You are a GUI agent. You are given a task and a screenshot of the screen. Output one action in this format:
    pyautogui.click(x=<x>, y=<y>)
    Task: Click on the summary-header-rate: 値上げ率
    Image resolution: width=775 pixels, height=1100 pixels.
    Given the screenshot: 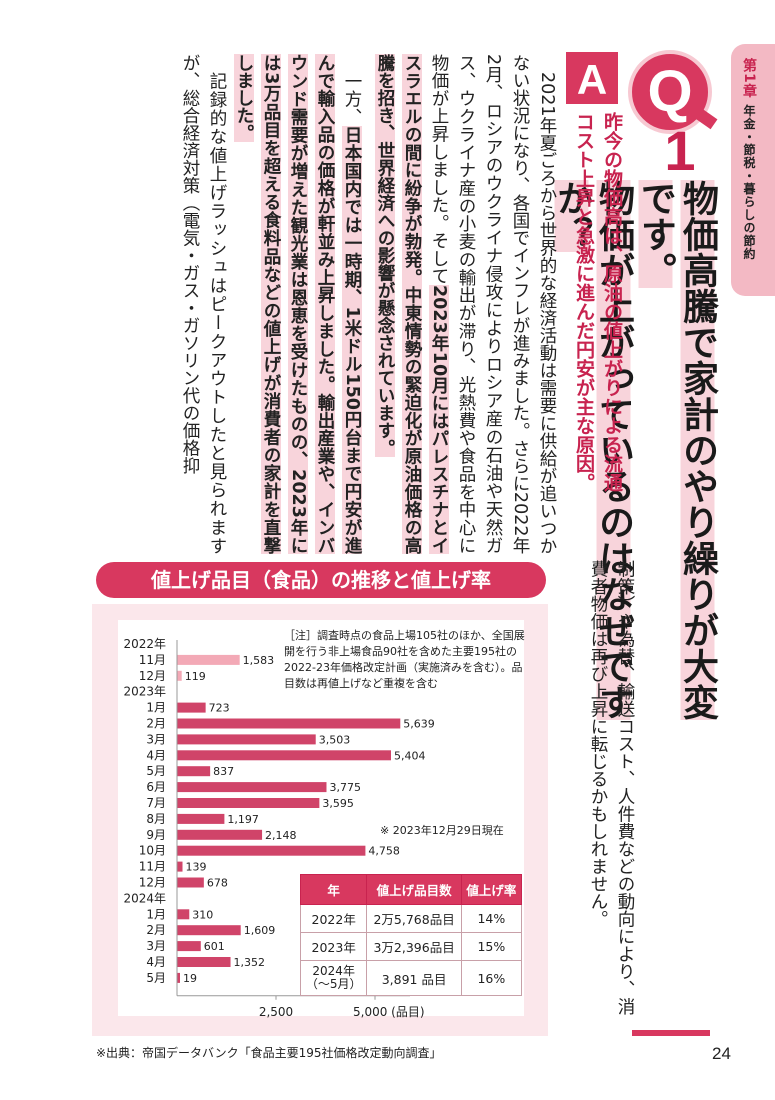 What is the action you would take?
    pyautogui.click(x=491, y=889)
    